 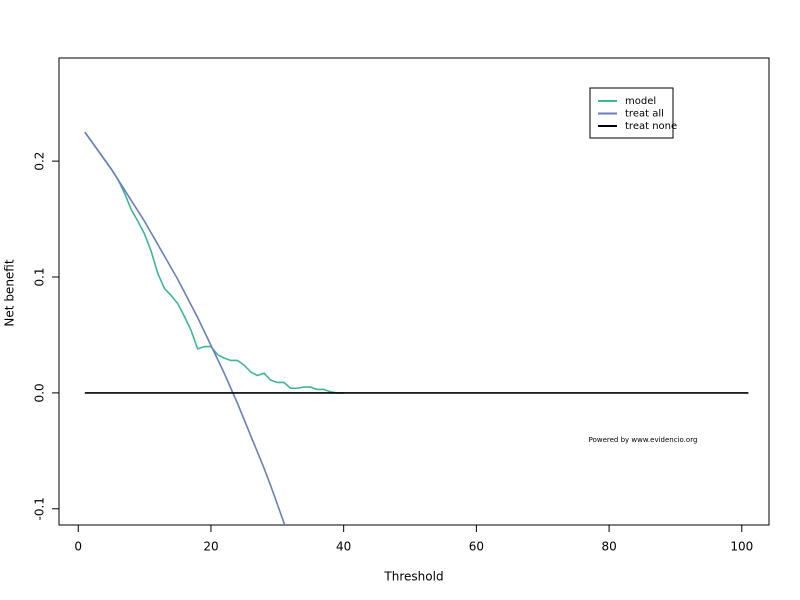 I want to click on legend-label: model, so click(x=640, y=101).